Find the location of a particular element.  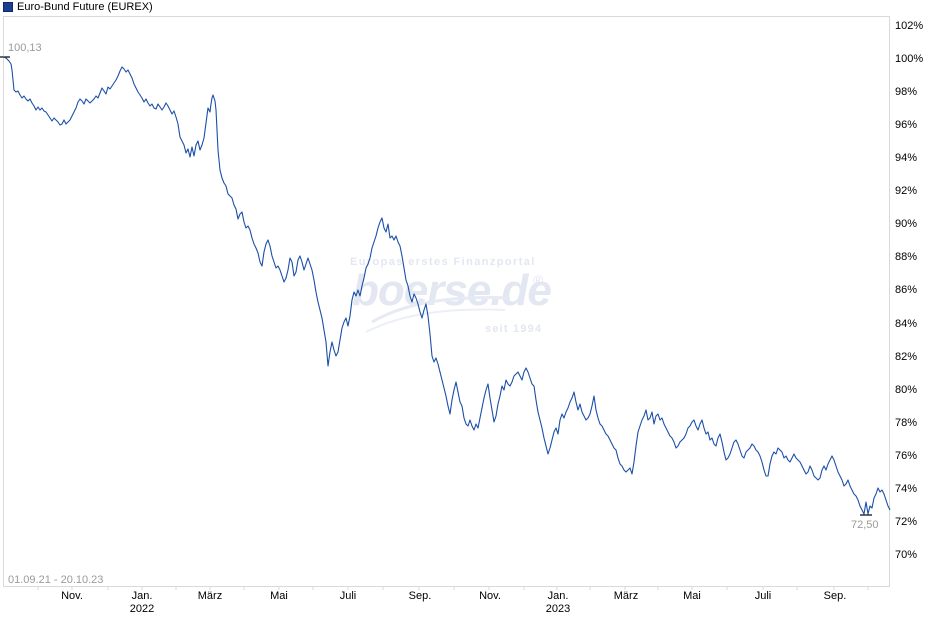

watermark-brand: boerse.de is located at coordinates (452, 290).